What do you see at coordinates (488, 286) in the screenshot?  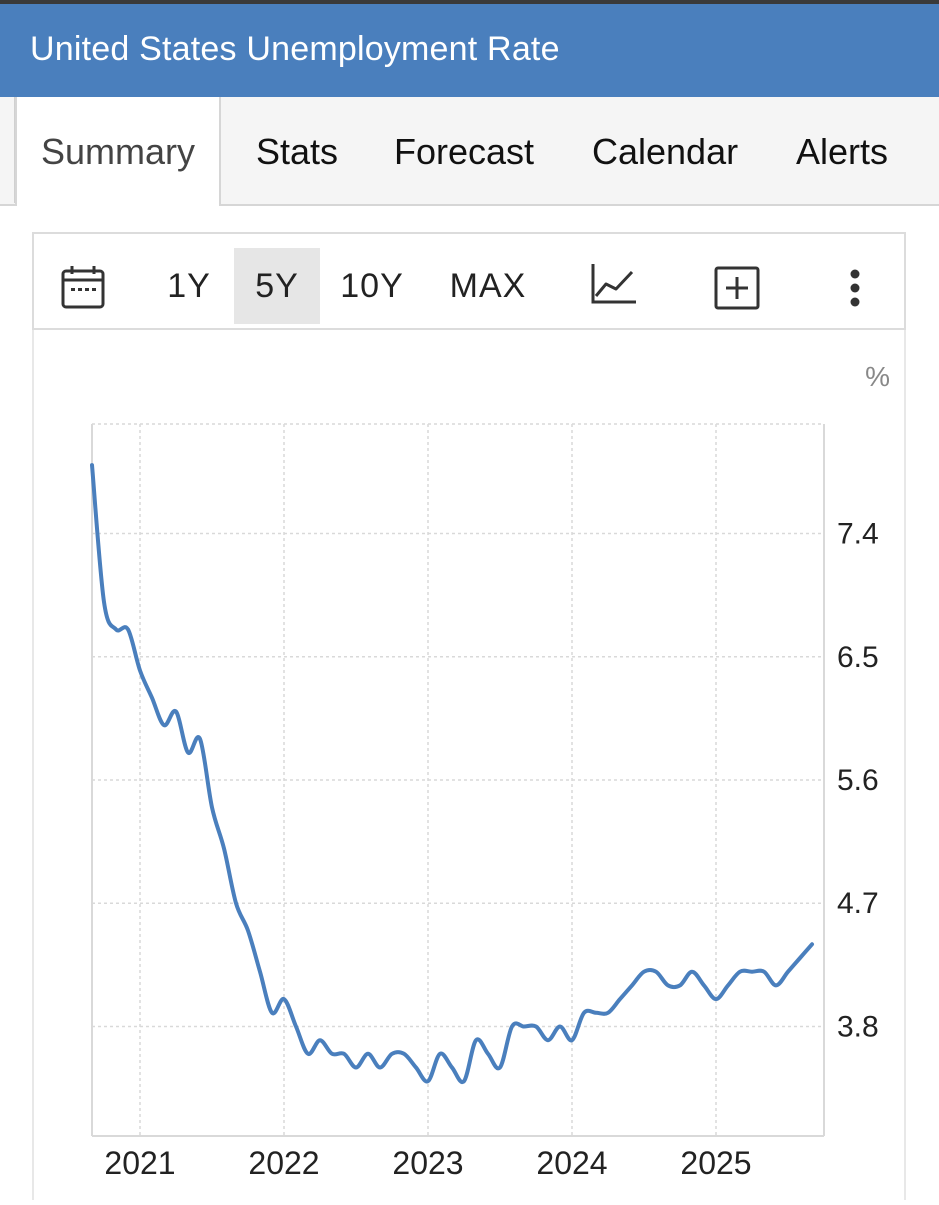 I see `range-max: MAX` at bounding box center [488, 286].